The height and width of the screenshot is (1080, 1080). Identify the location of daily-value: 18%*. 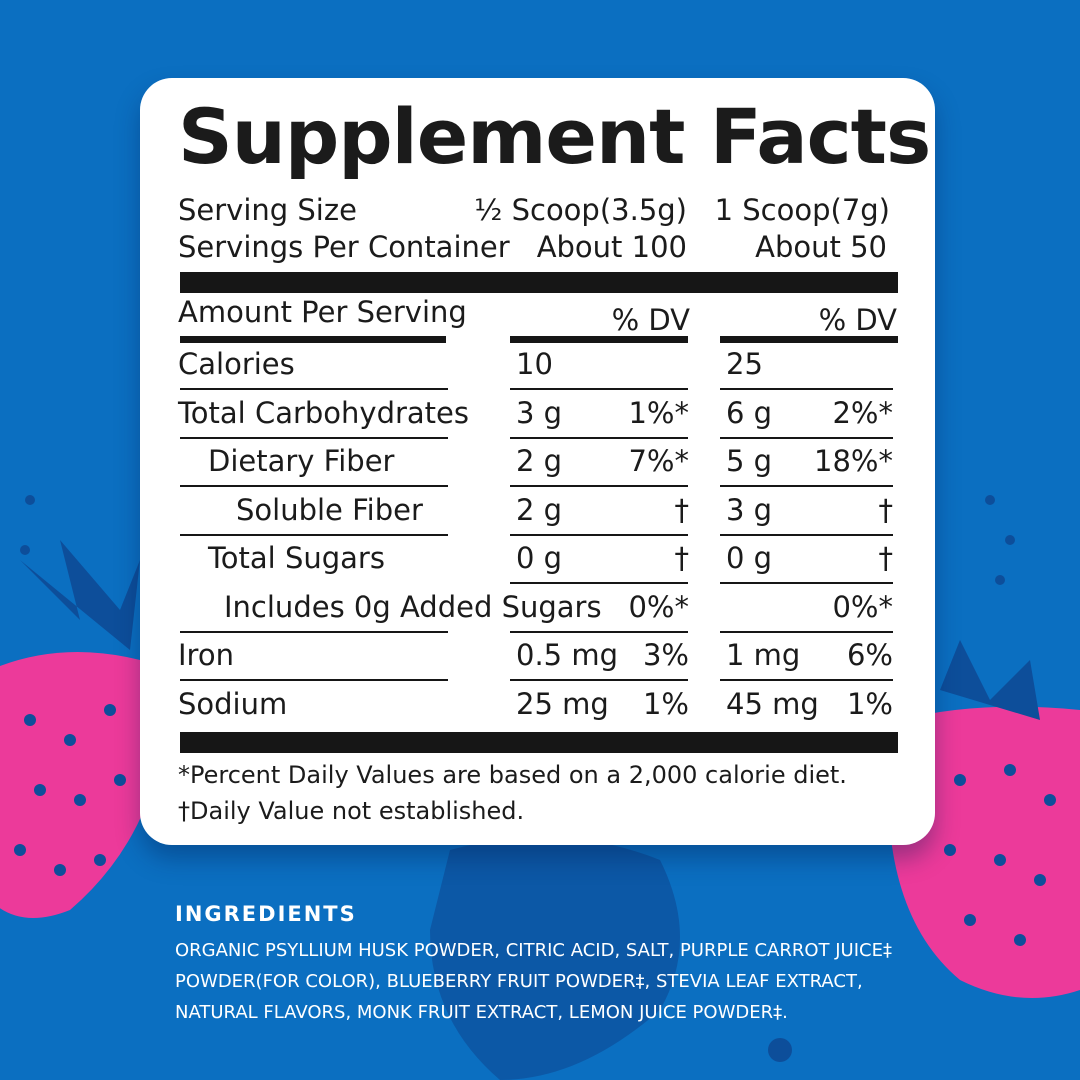
(853, 461).